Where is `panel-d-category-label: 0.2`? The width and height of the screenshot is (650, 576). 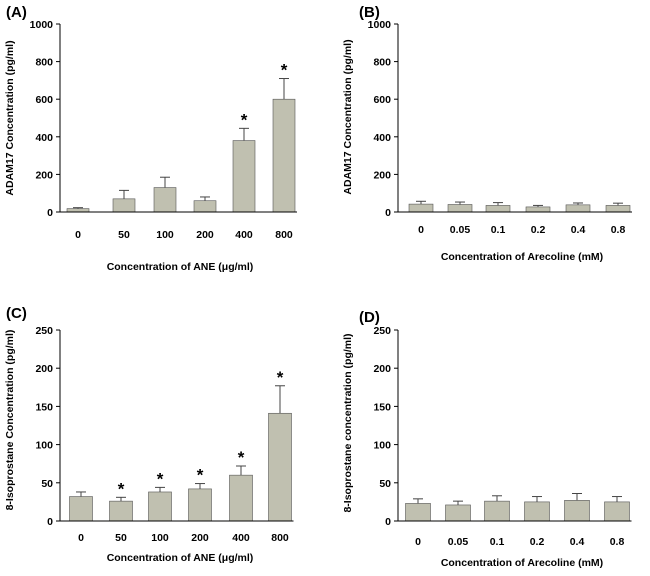 panel-d-category-label: 0.2 is located at coordinates (537, 542).